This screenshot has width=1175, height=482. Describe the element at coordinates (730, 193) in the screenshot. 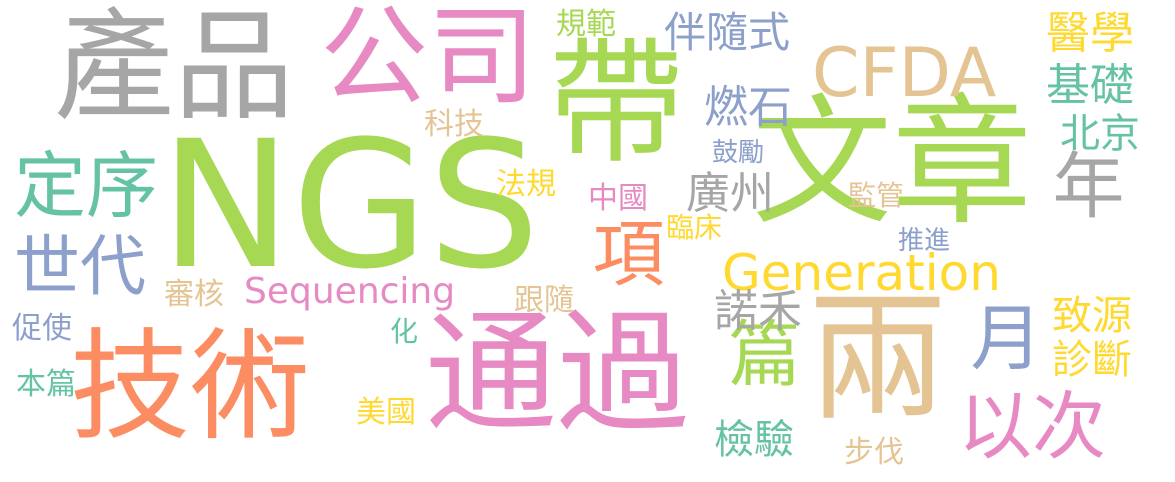

I see `word-guangzhou: 廣州` at that location.